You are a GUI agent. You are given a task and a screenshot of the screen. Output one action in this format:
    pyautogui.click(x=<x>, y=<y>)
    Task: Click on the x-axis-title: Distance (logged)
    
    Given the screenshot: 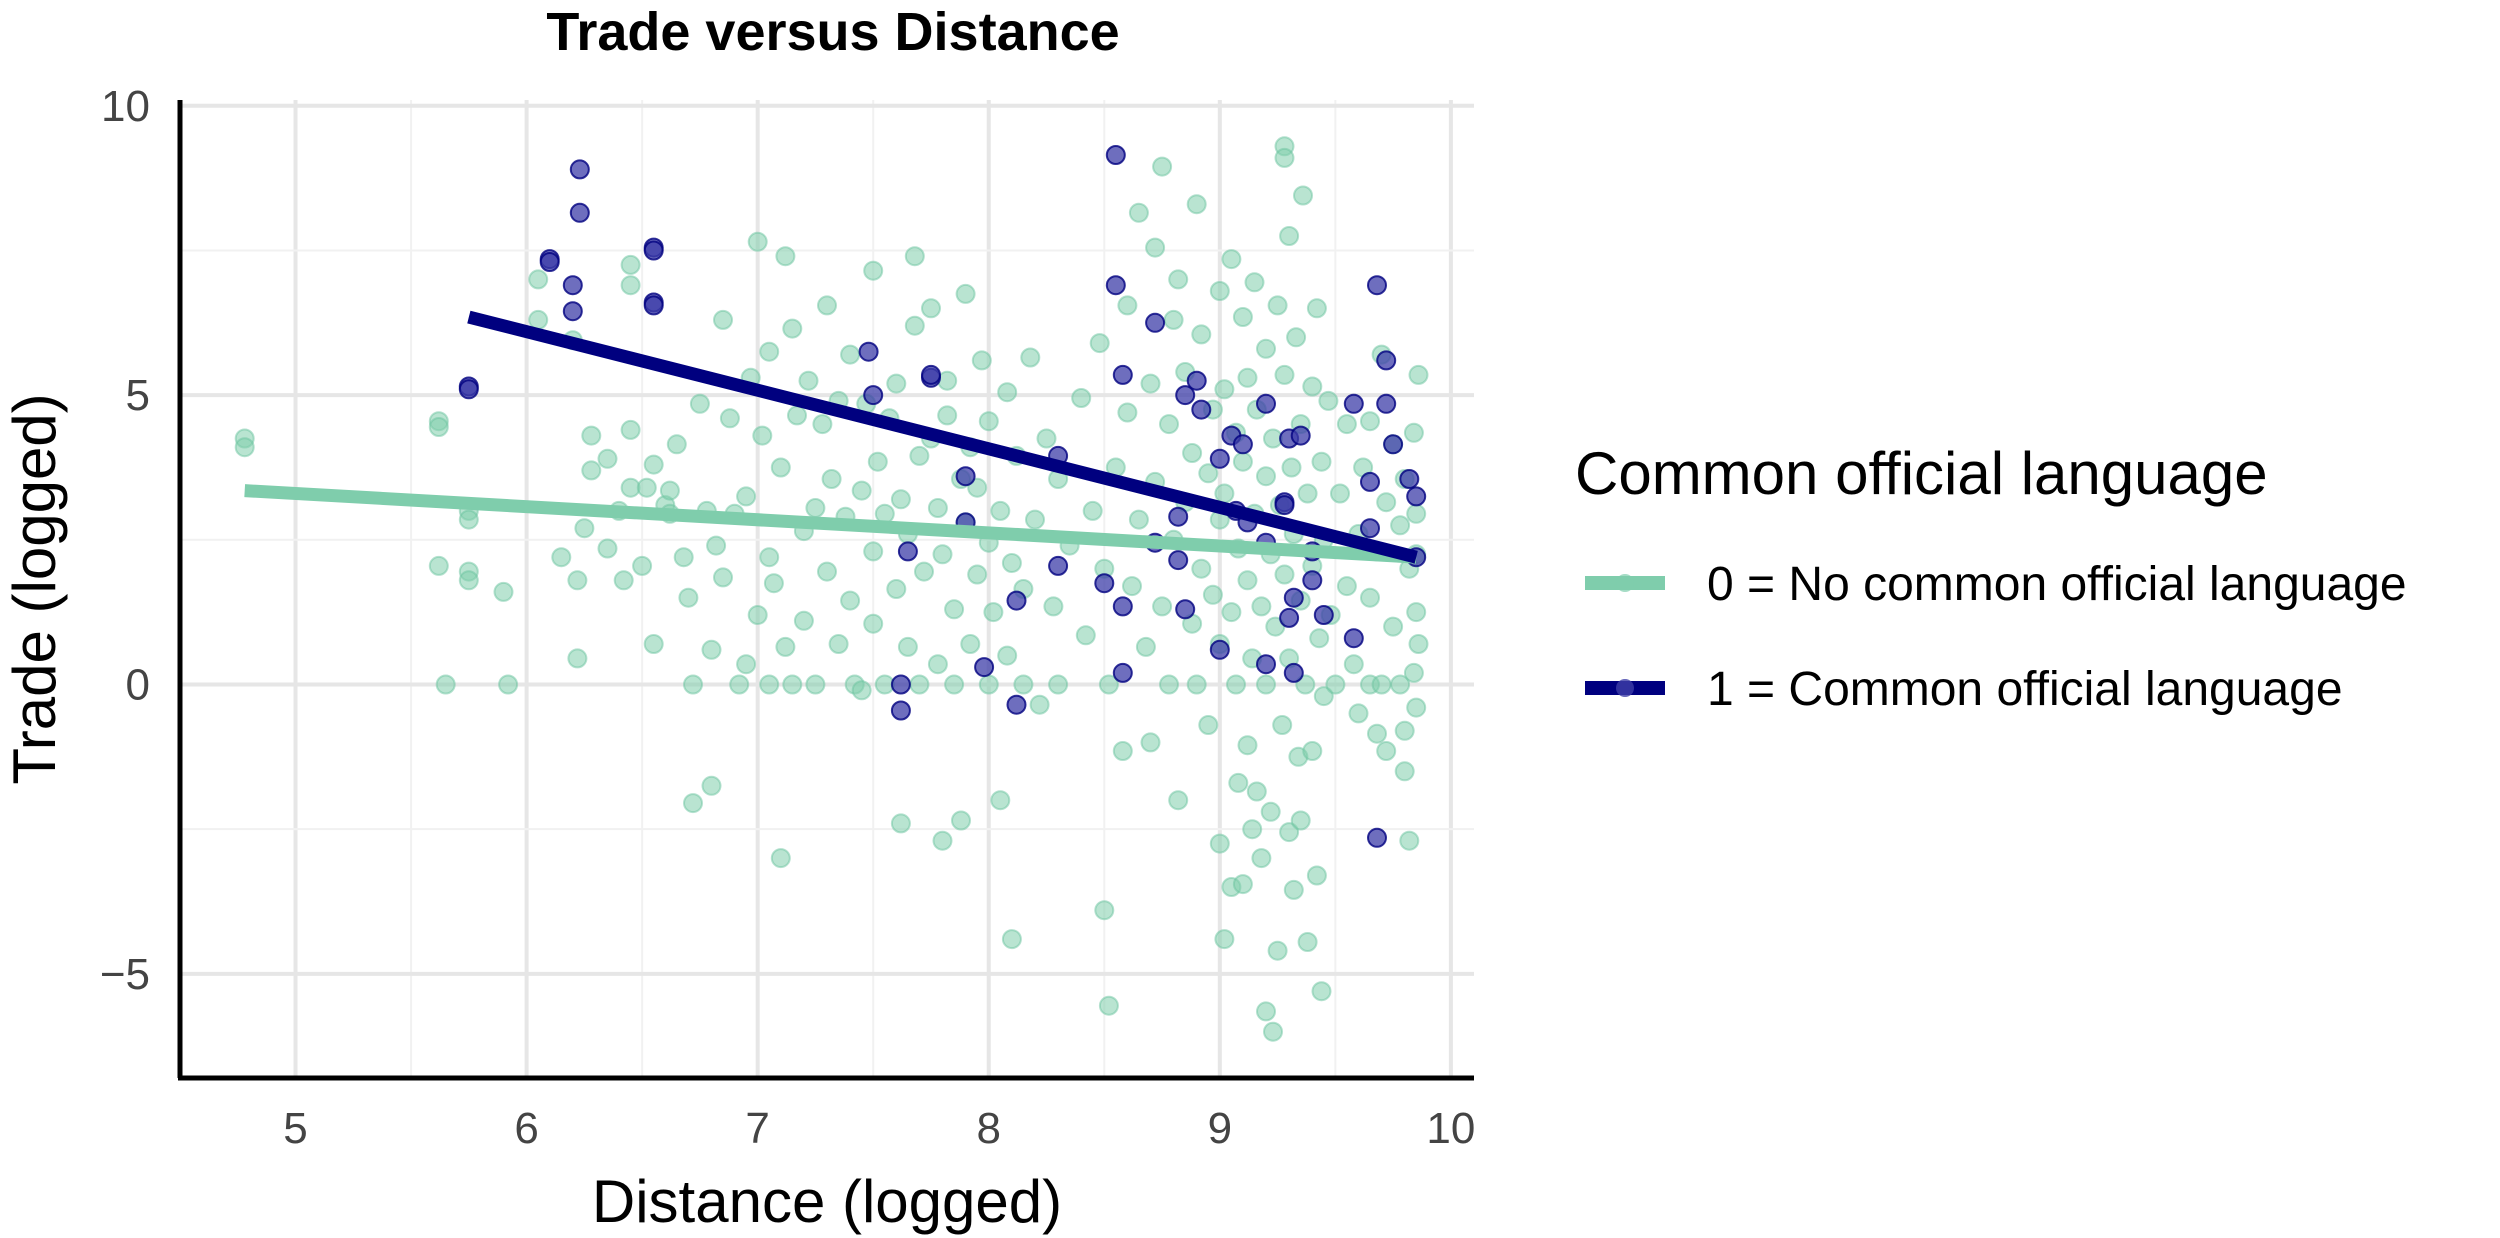 What is the action you would take?
    pyautogui.click(x=827, y=1201)
    